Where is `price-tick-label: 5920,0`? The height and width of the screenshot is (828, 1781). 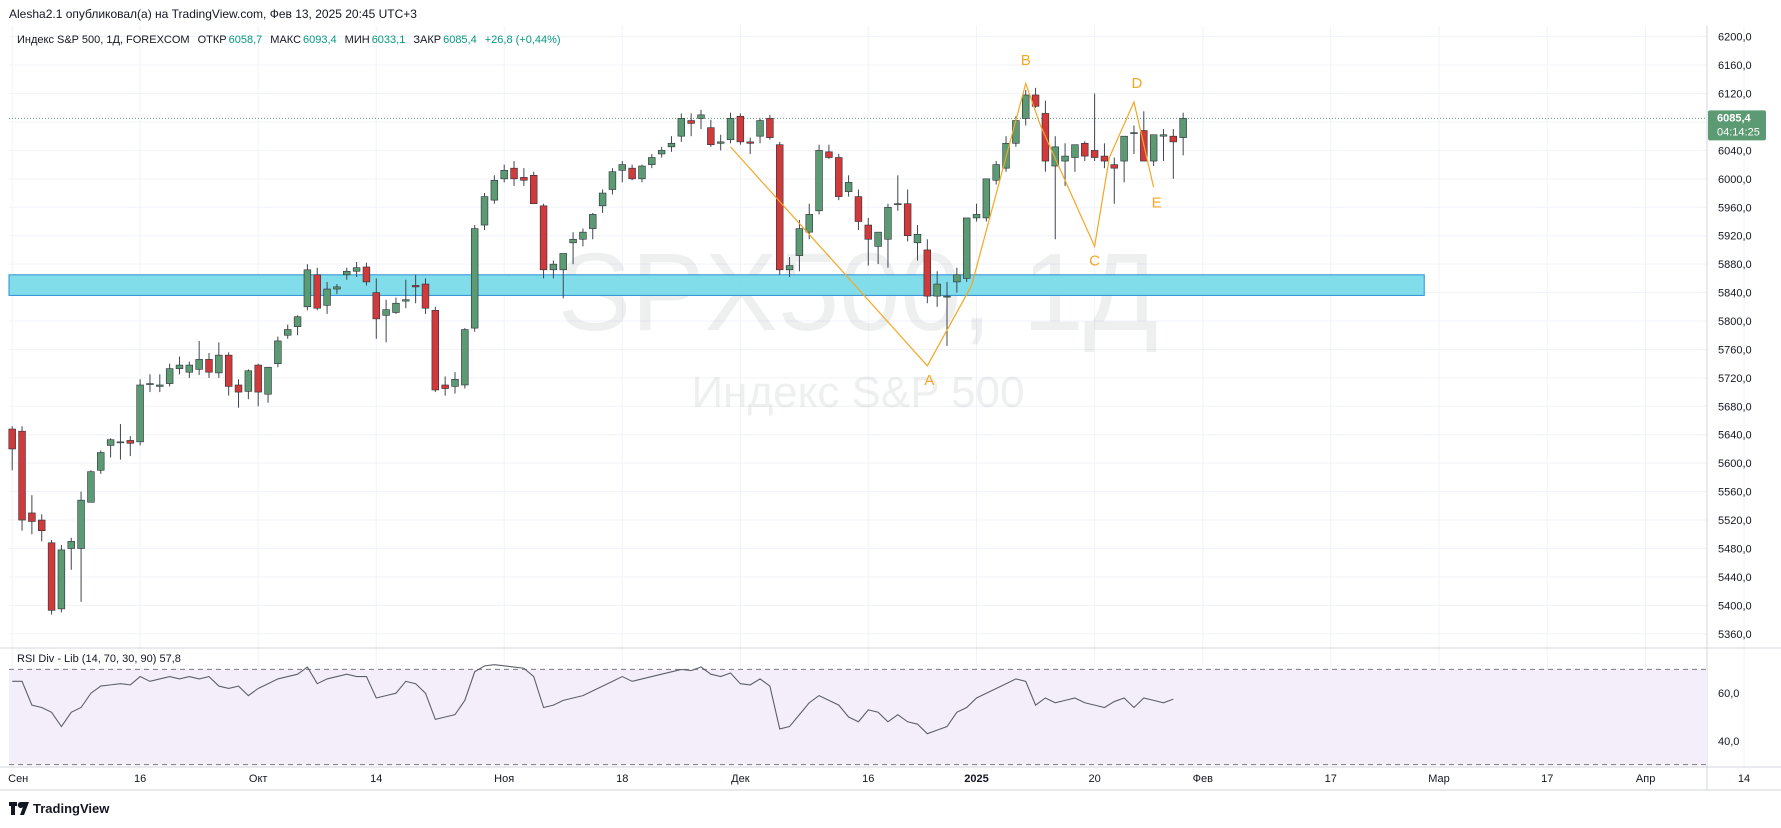
price-tick-label: 5920,0 is located at coordinates (1735, 237).